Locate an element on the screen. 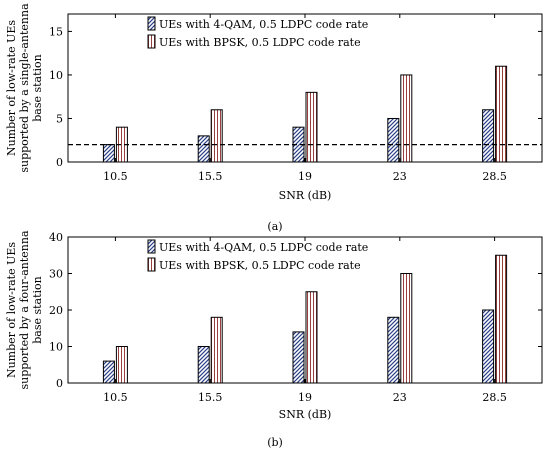 The height and width of the screenshot is (455, 550). y-tick-label: 15 is located at coordinates (56, 31).